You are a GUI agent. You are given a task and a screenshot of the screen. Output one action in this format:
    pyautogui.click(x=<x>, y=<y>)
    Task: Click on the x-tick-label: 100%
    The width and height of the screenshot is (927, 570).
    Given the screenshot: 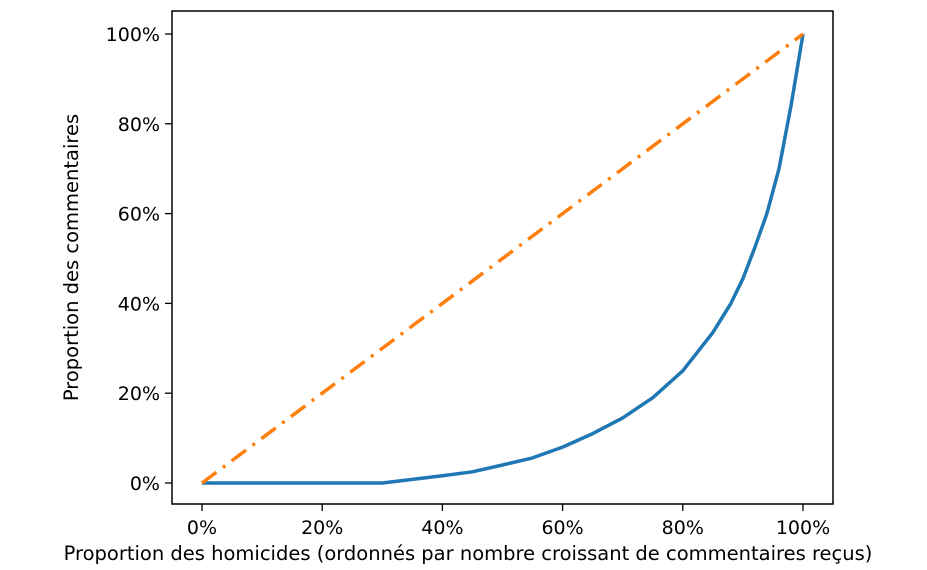 What is the action you would take?
    pyautogui.click(x=803, y=528)
    